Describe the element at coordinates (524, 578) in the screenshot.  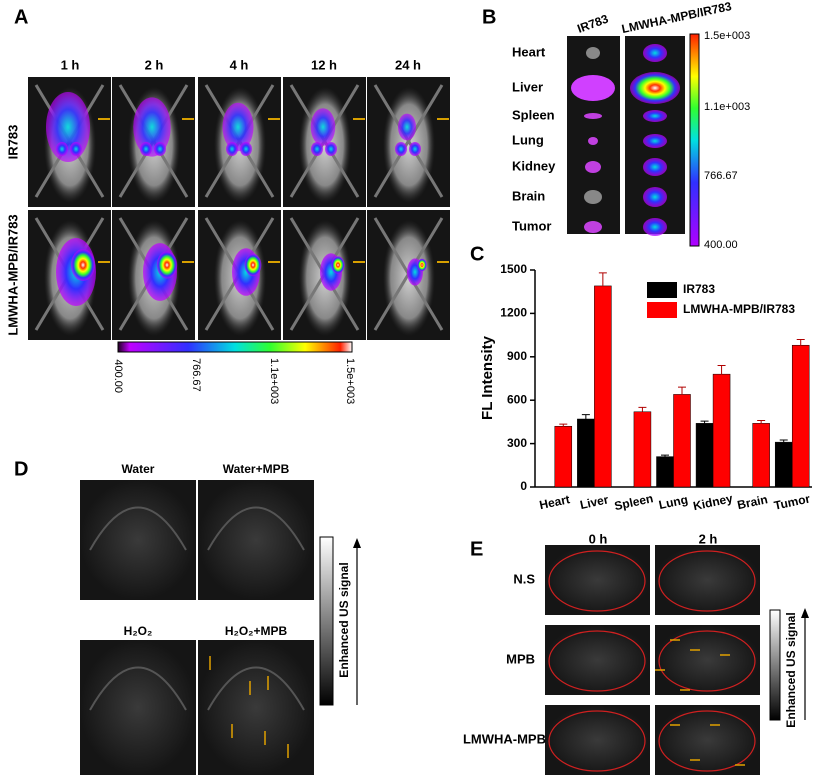
I see `row-label: N.S` at that location.